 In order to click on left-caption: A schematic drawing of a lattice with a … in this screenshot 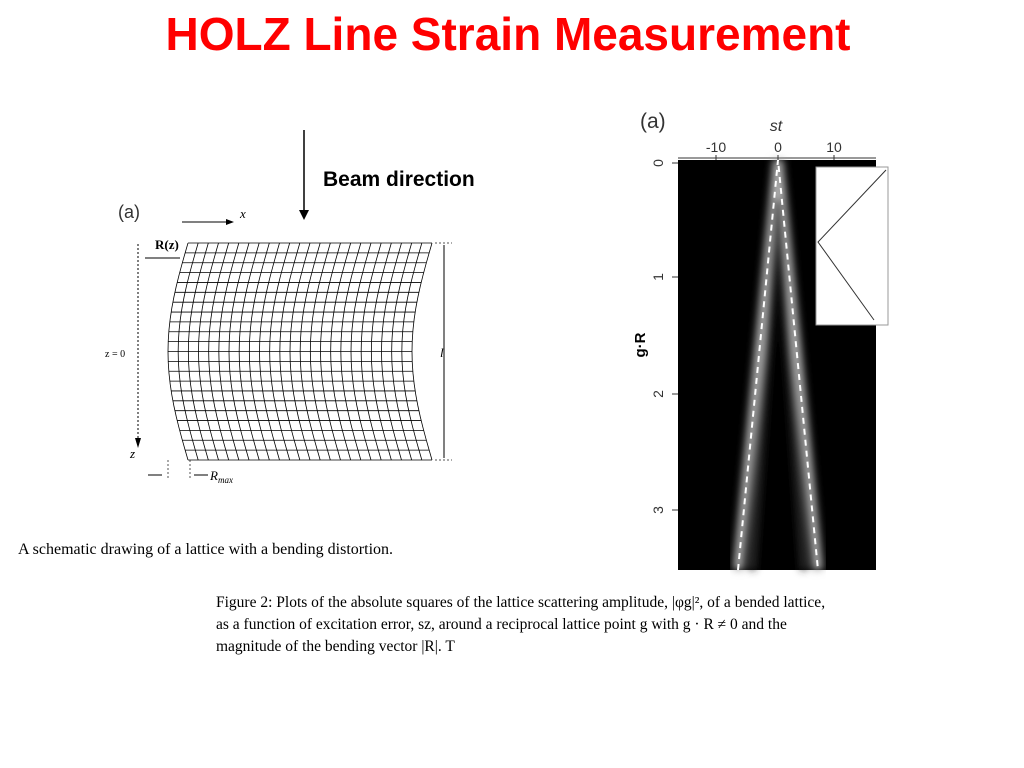, I will do `click(205, 549)`.